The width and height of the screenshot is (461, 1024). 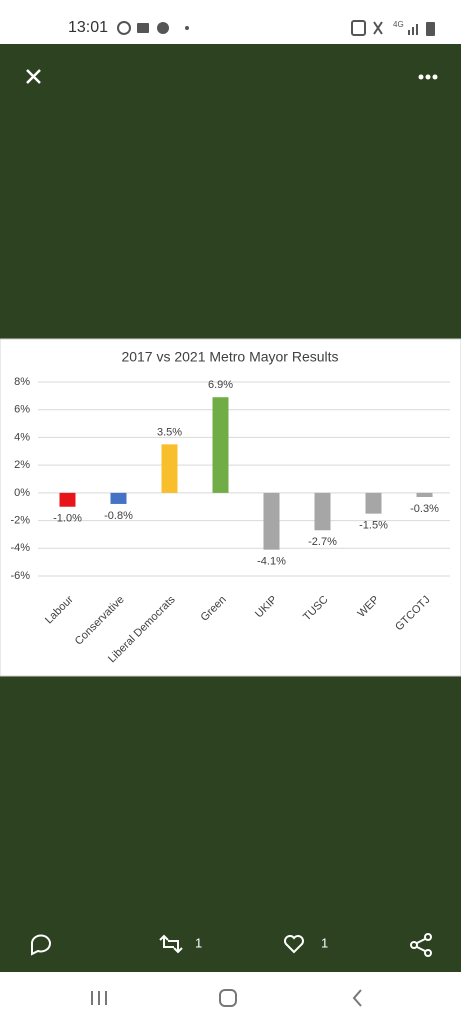 What do you see at coordinates (22, 410) in the screenshot?
I see `y-tick-label: 6%` at bounding box center [22, 410].